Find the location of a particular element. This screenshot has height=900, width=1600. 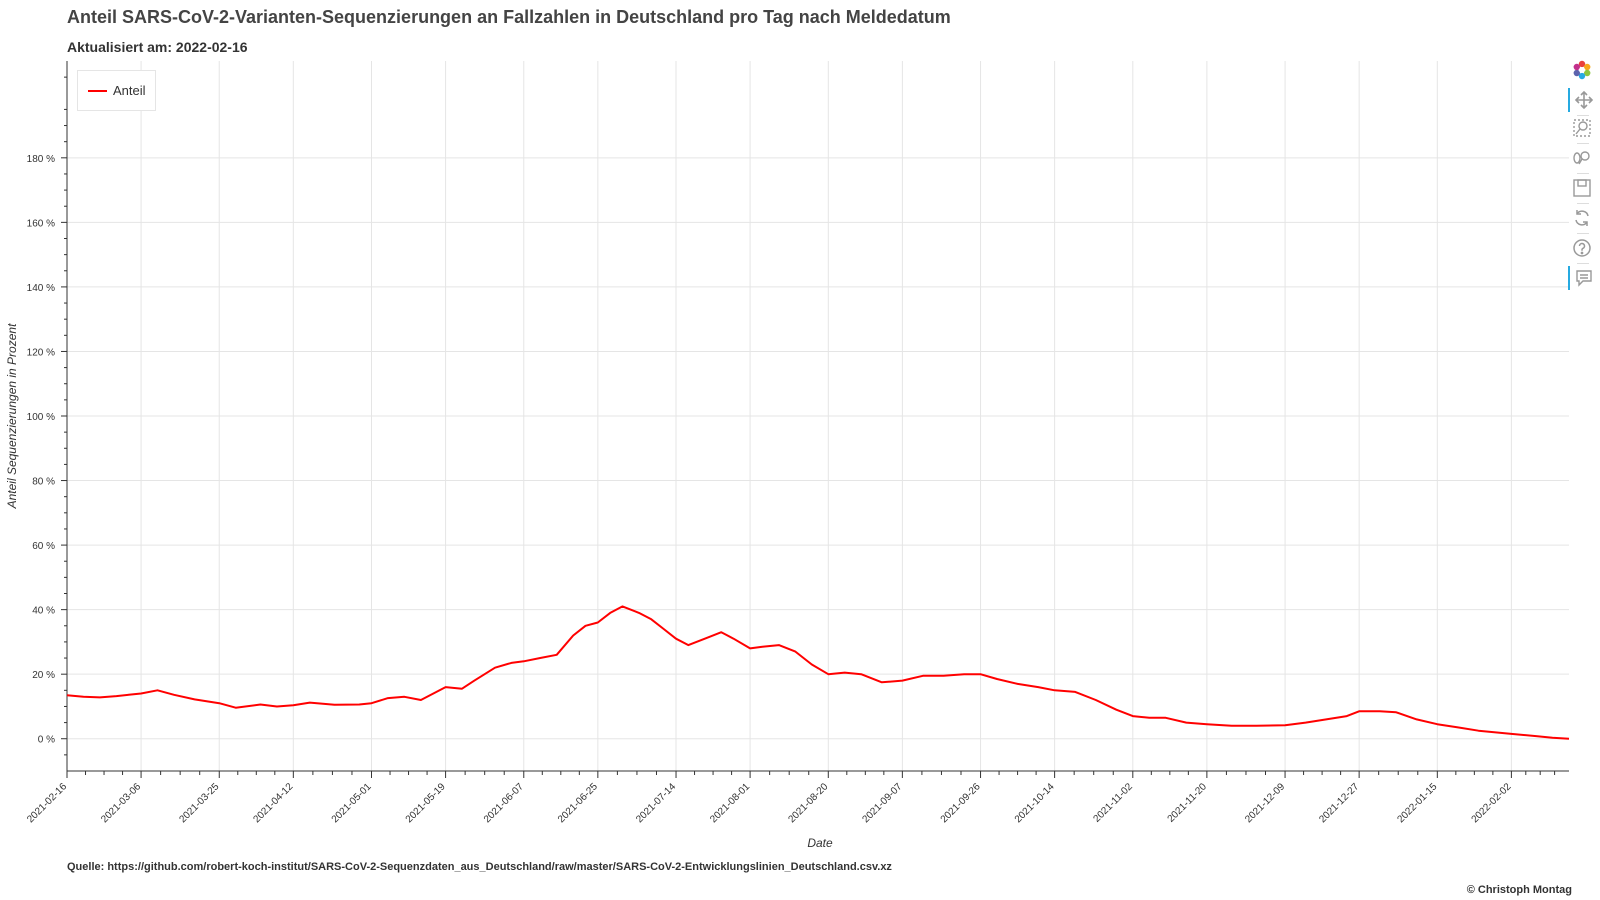

x-tick-label: 2021-05-01 is located at coordinates (352, 803).